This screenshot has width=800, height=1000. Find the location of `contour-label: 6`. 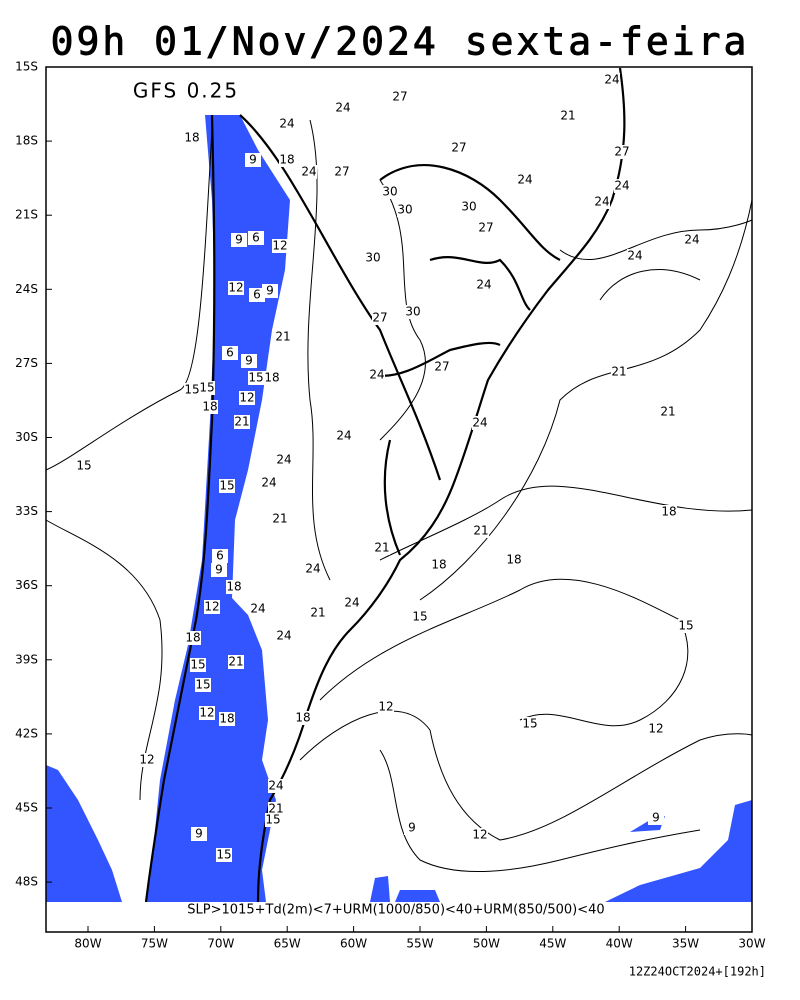

contour-label: 6 is located at coordinates (220, 556).